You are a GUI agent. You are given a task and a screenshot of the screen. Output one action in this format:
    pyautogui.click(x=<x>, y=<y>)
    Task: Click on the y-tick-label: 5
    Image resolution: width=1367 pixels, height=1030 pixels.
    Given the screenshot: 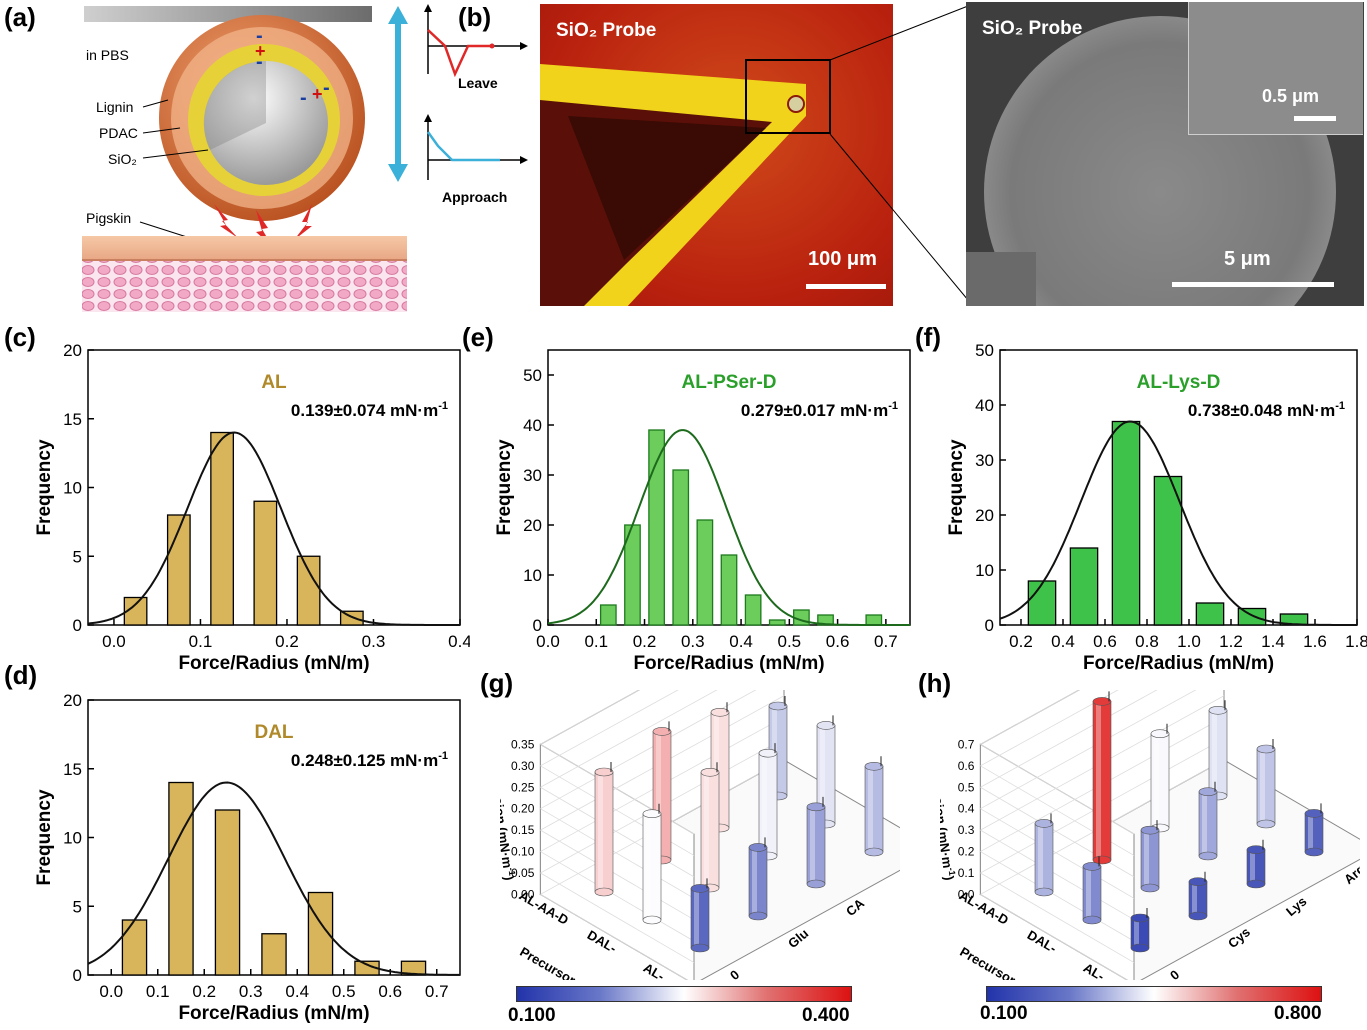 What is the action you would take?
    pyautogui.click(x=77, y=556)
    